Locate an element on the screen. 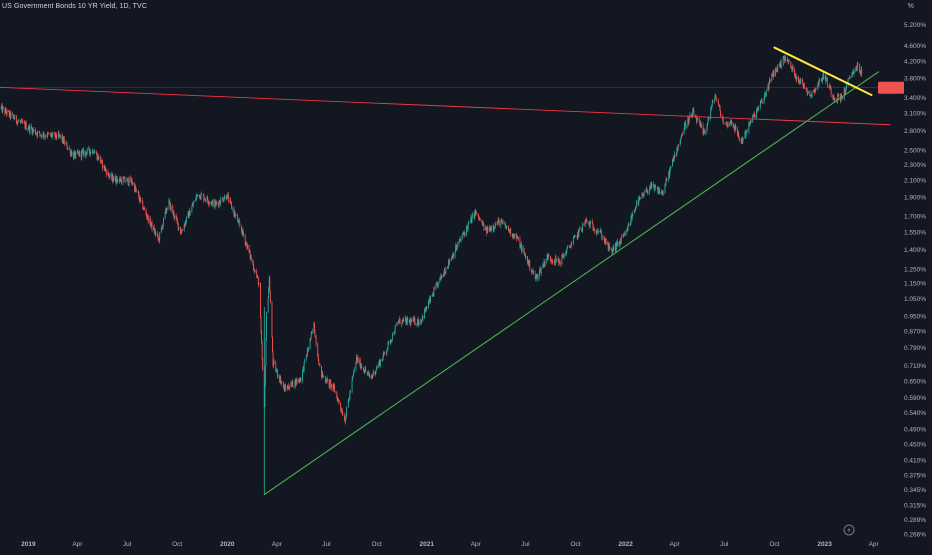 The image size is (932, 555). y-tick-label: 1.250% is located at coordinates (915, 269).